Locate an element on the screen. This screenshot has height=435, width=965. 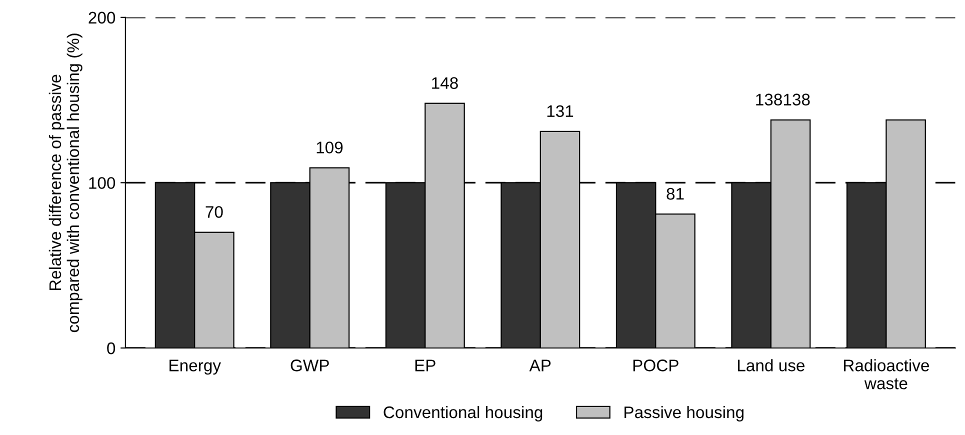
y-axis-title: Relative difference of passive compared with conventional housing (%) is located at coordinates (65, 183).